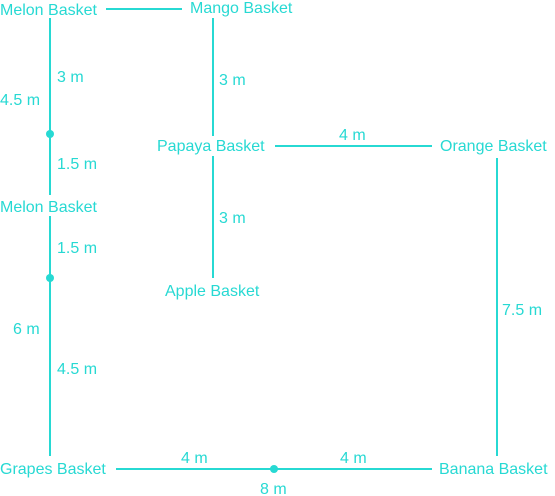  Describe the element at coordinates (77, 369) in the screenshot. I see `melon-to-grapes-lower-distance: 4.5 m` at that location.